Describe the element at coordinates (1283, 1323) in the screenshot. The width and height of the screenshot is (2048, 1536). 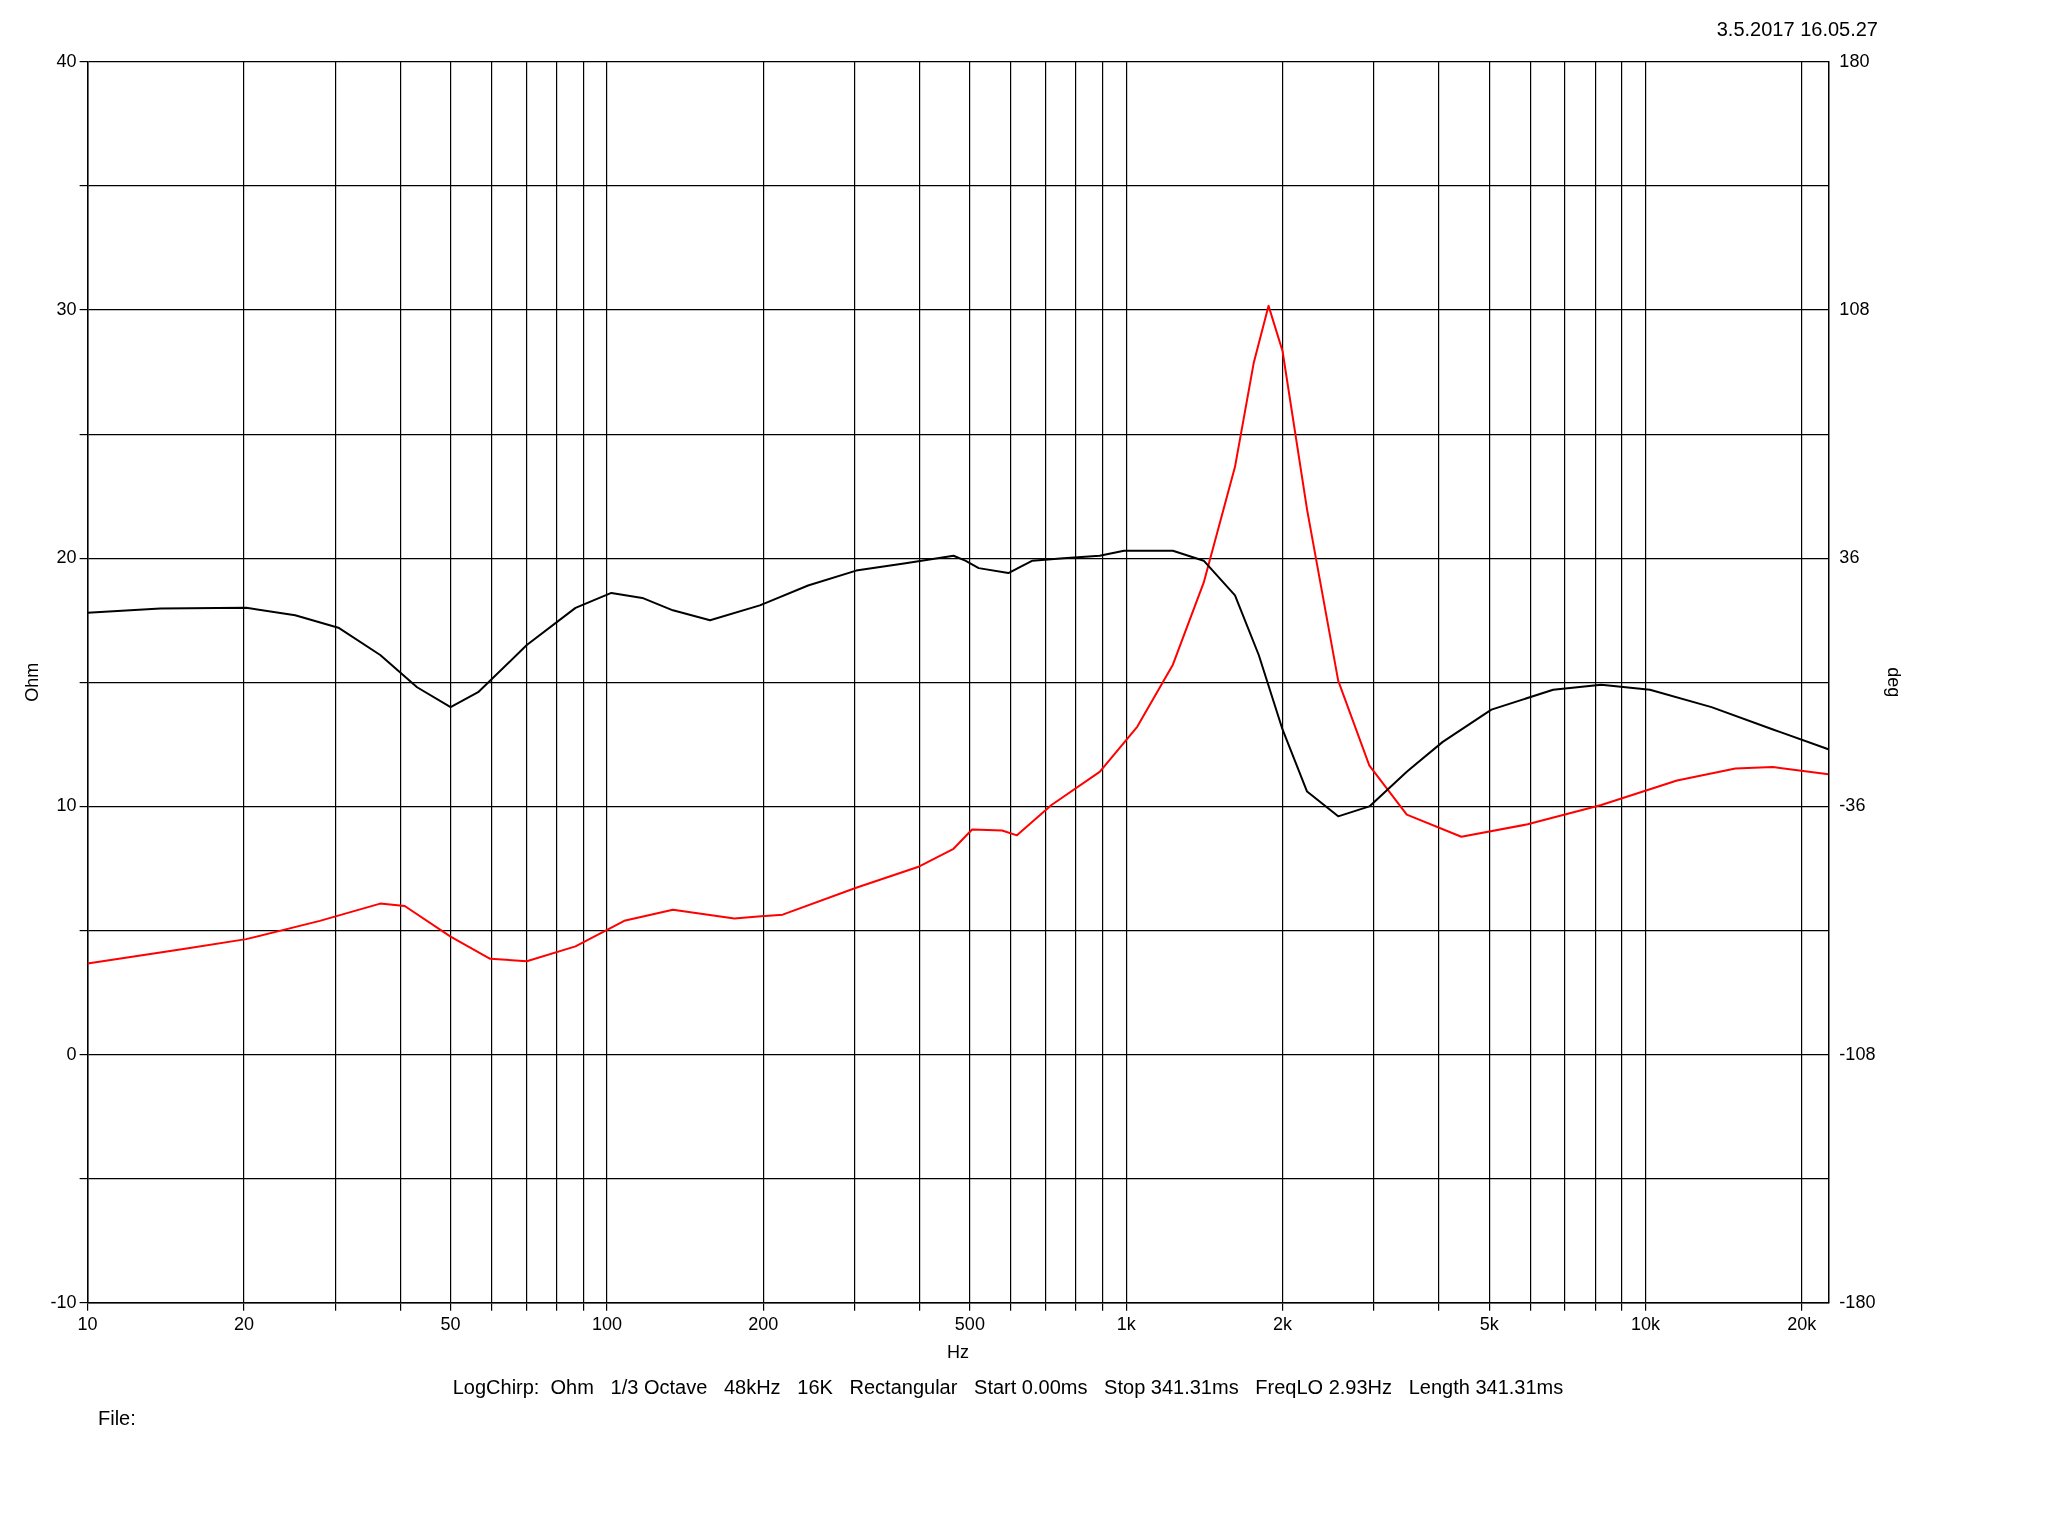
I see `x-tick-label: 2k` at that location.